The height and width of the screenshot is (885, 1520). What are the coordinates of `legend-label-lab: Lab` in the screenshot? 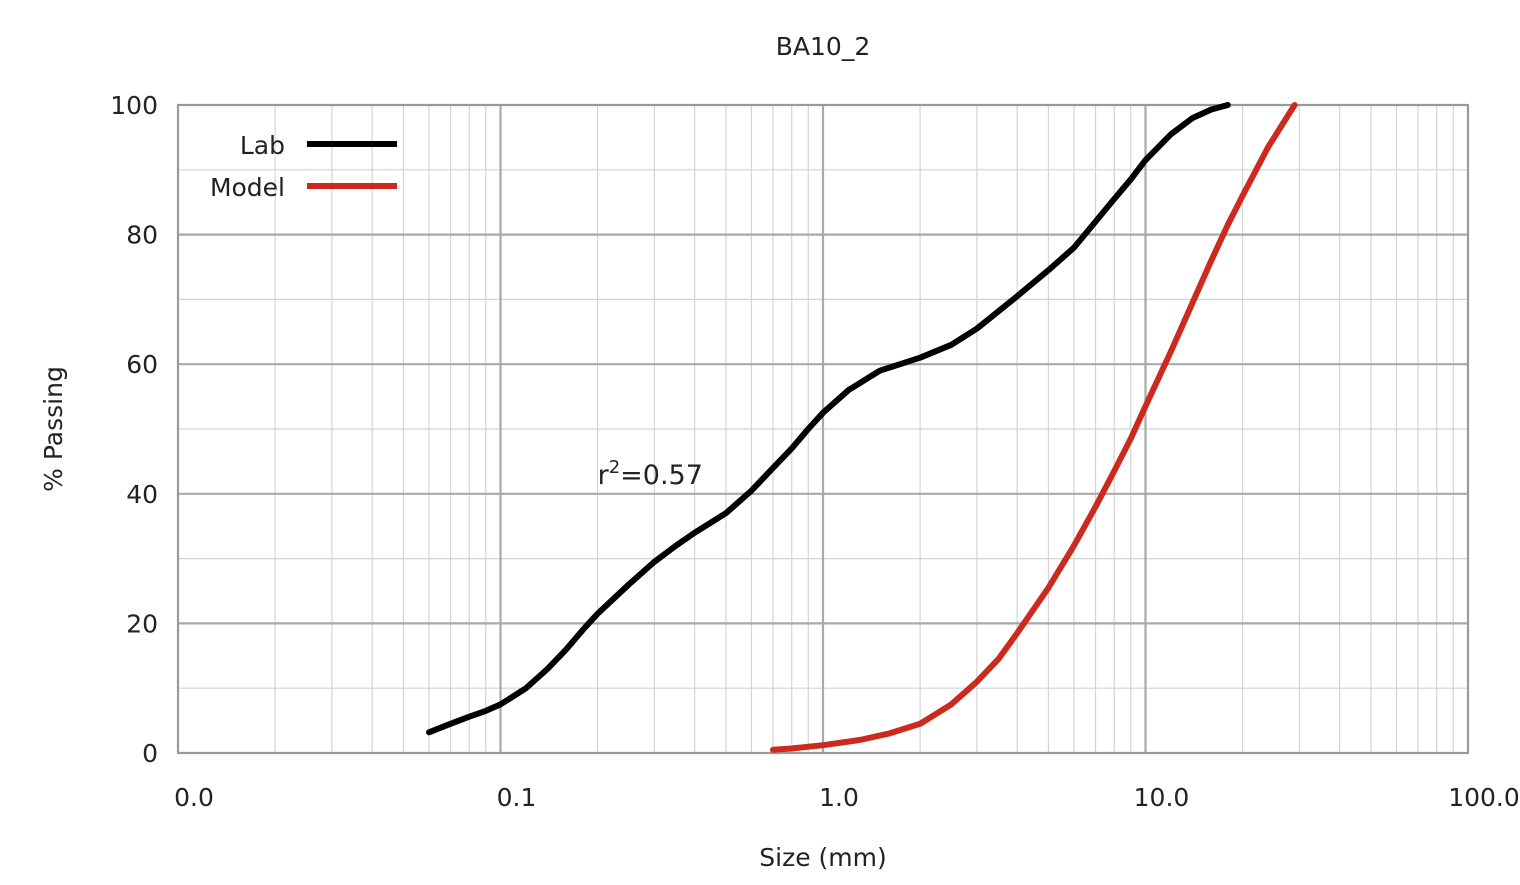 It's located at (262, 145).